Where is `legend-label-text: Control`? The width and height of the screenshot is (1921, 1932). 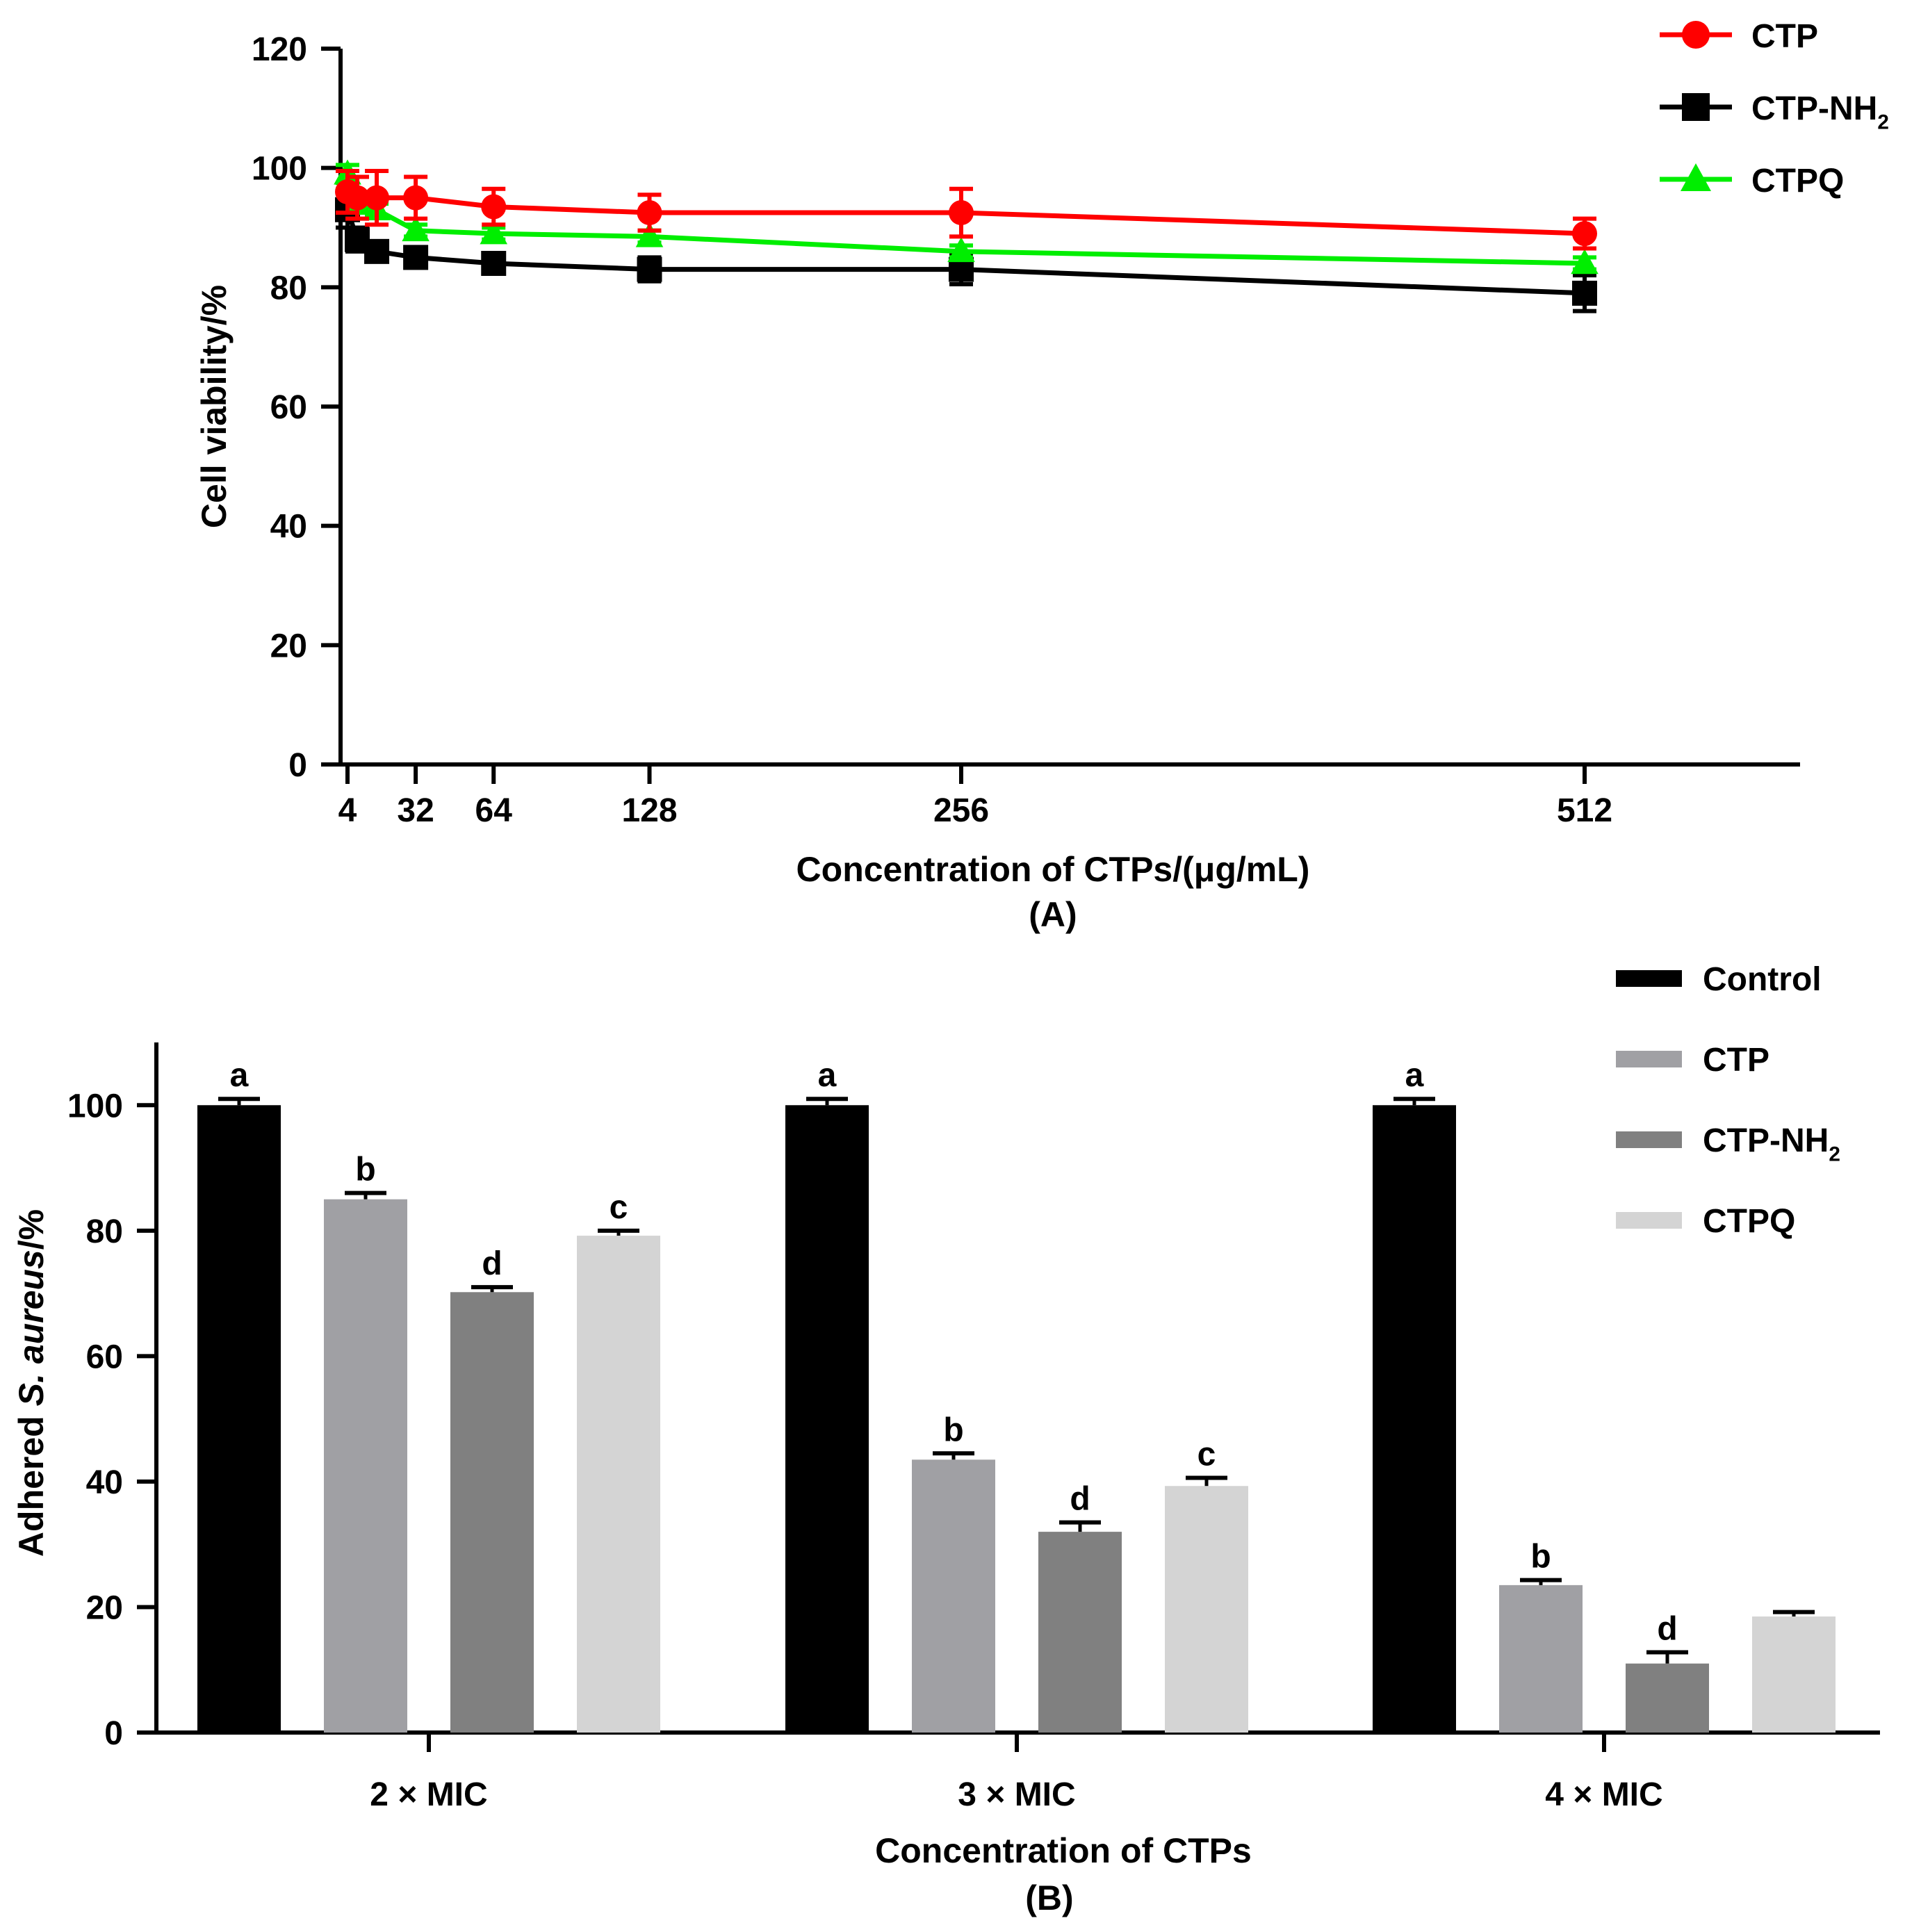
legend-label-text: Control is located at coordinates (1762, 979).